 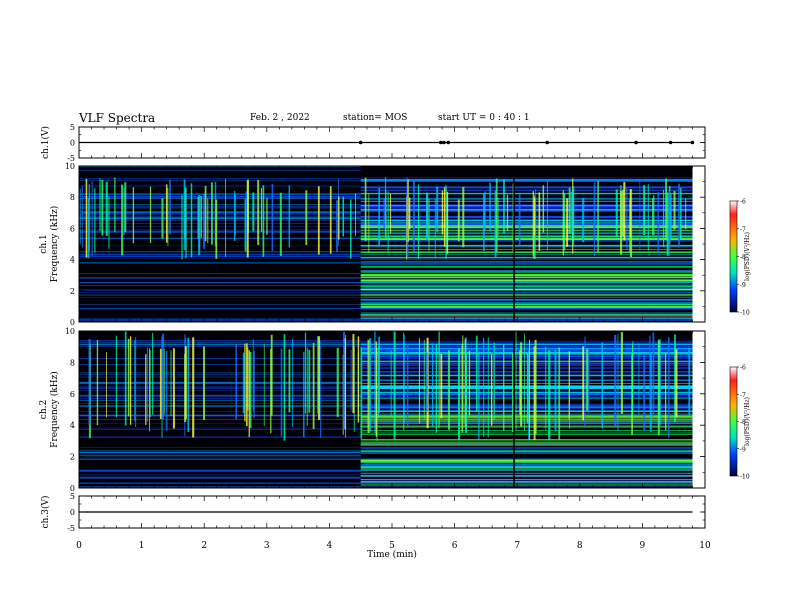 I want to click on x-tick-label: 6, so click(x=455, y=546).